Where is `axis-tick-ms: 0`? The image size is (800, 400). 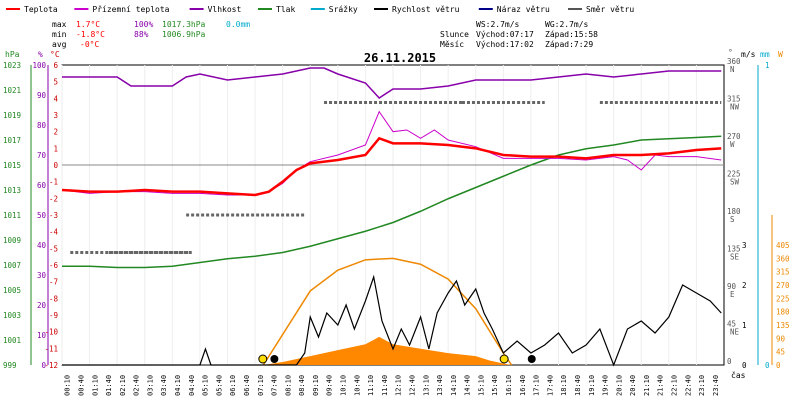
axis-tick-ms: 0 is located at coordinates (744, 365).